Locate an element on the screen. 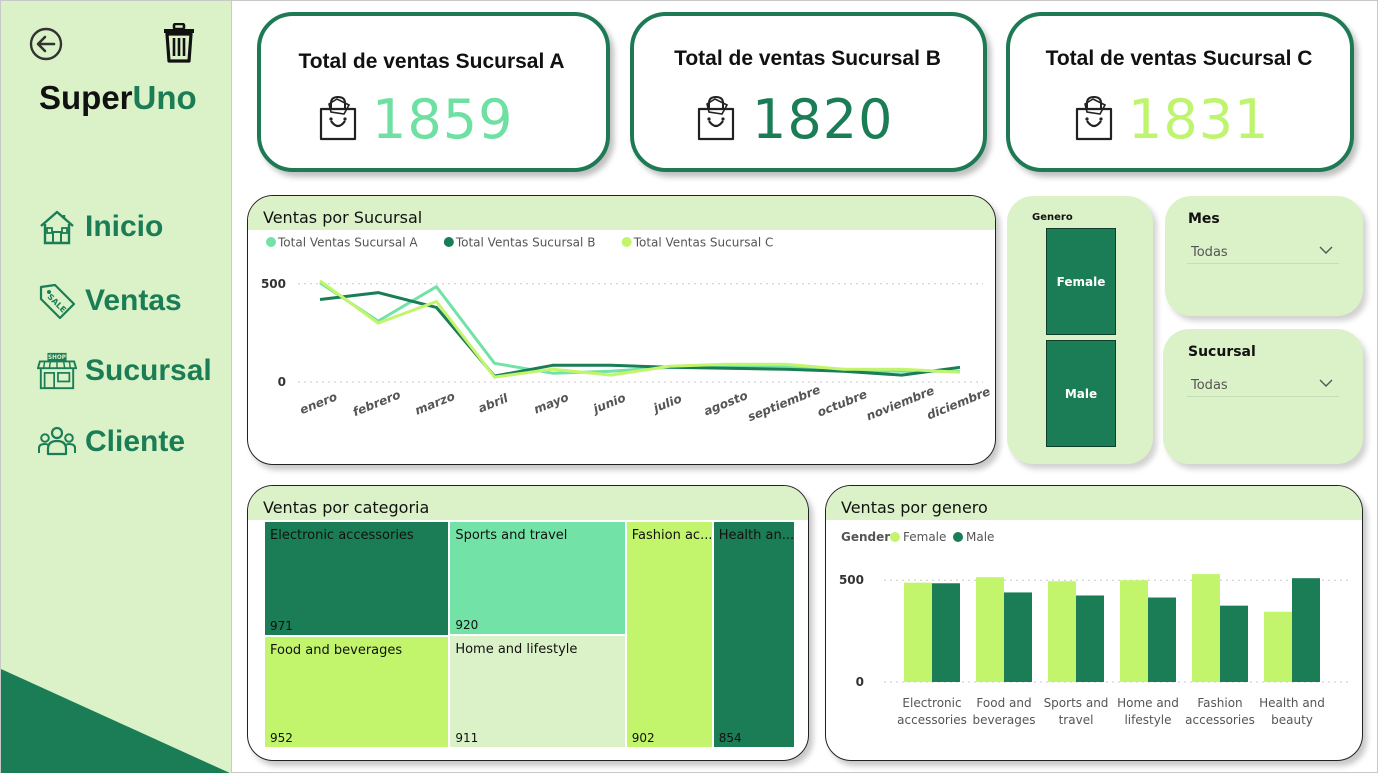 Image resolution: width=1378 pixels, height=773 pixels. back-arrow-icon is located at coordinates (46, 44).